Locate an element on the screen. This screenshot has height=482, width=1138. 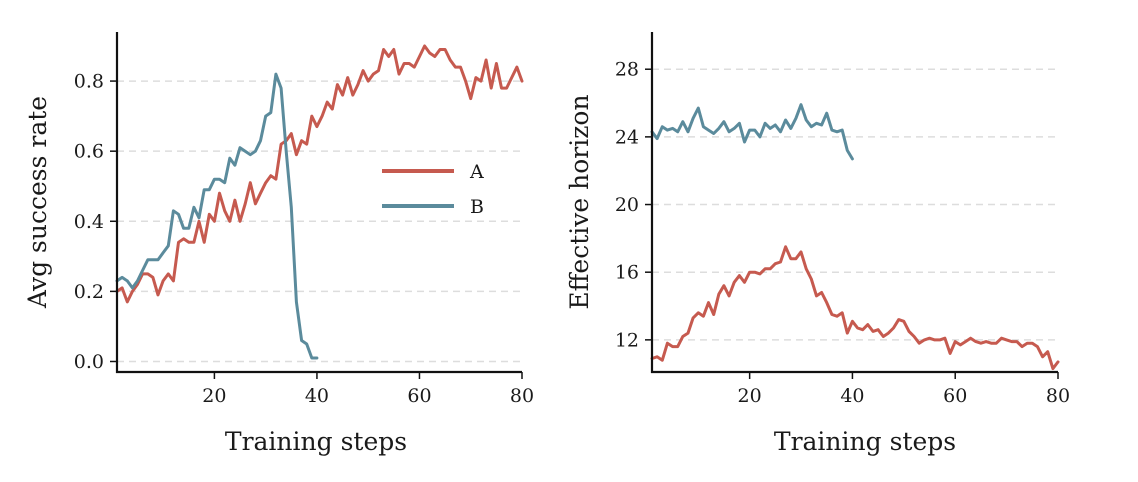
left-y-tick-label: 0.8 is located at coordinates (89, 82).